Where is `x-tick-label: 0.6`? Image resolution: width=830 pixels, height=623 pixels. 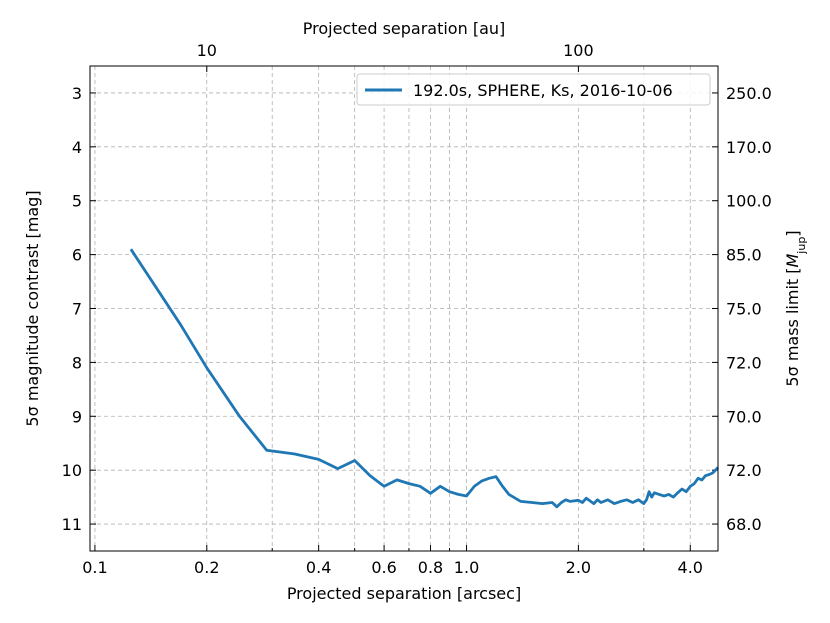
x-tick-label: 0.6 is located at coordinates (383, 567).